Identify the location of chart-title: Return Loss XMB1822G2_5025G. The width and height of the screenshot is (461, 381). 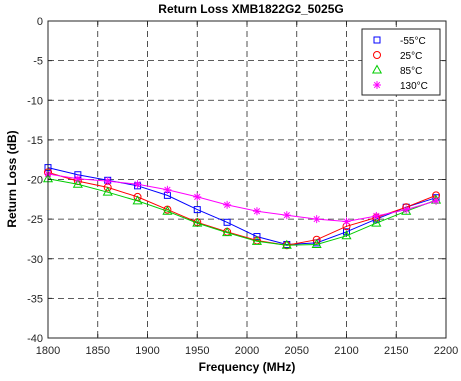
(250, 9).